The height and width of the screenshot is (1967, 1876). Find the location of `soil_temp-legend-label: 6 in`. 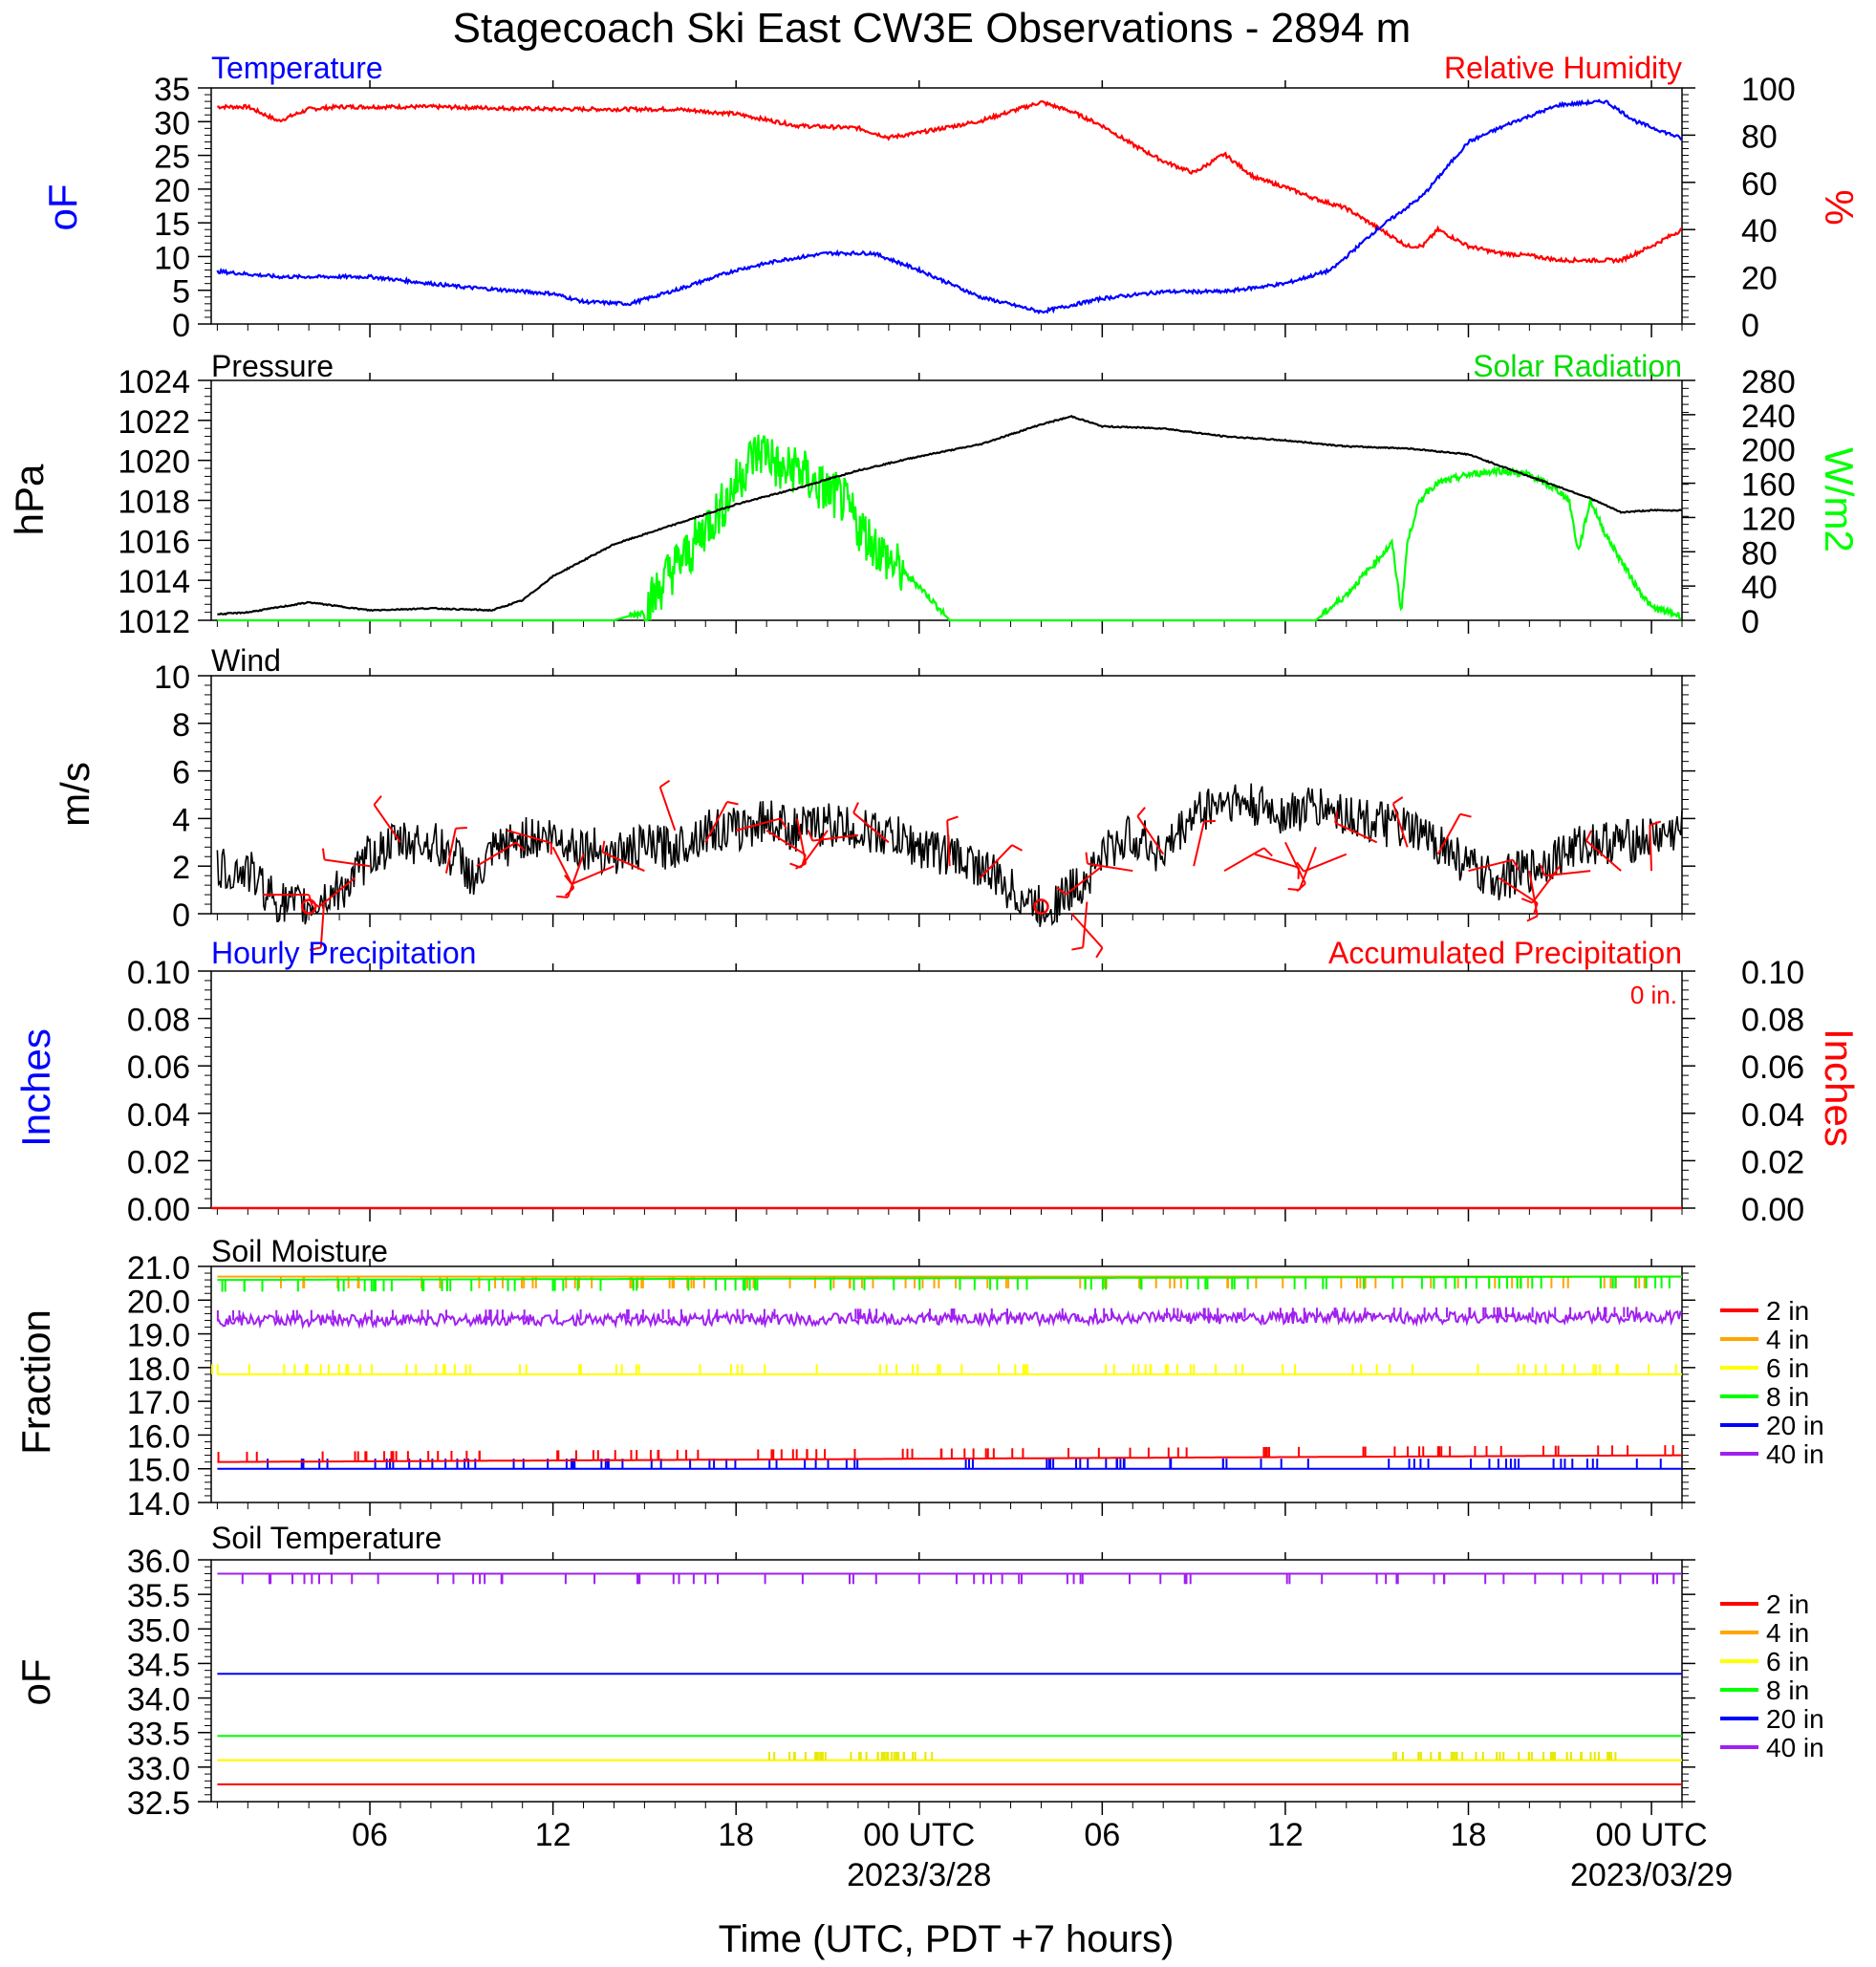

soil_temp-legend-label: 6 in is located at coordinates (1787, 1661).